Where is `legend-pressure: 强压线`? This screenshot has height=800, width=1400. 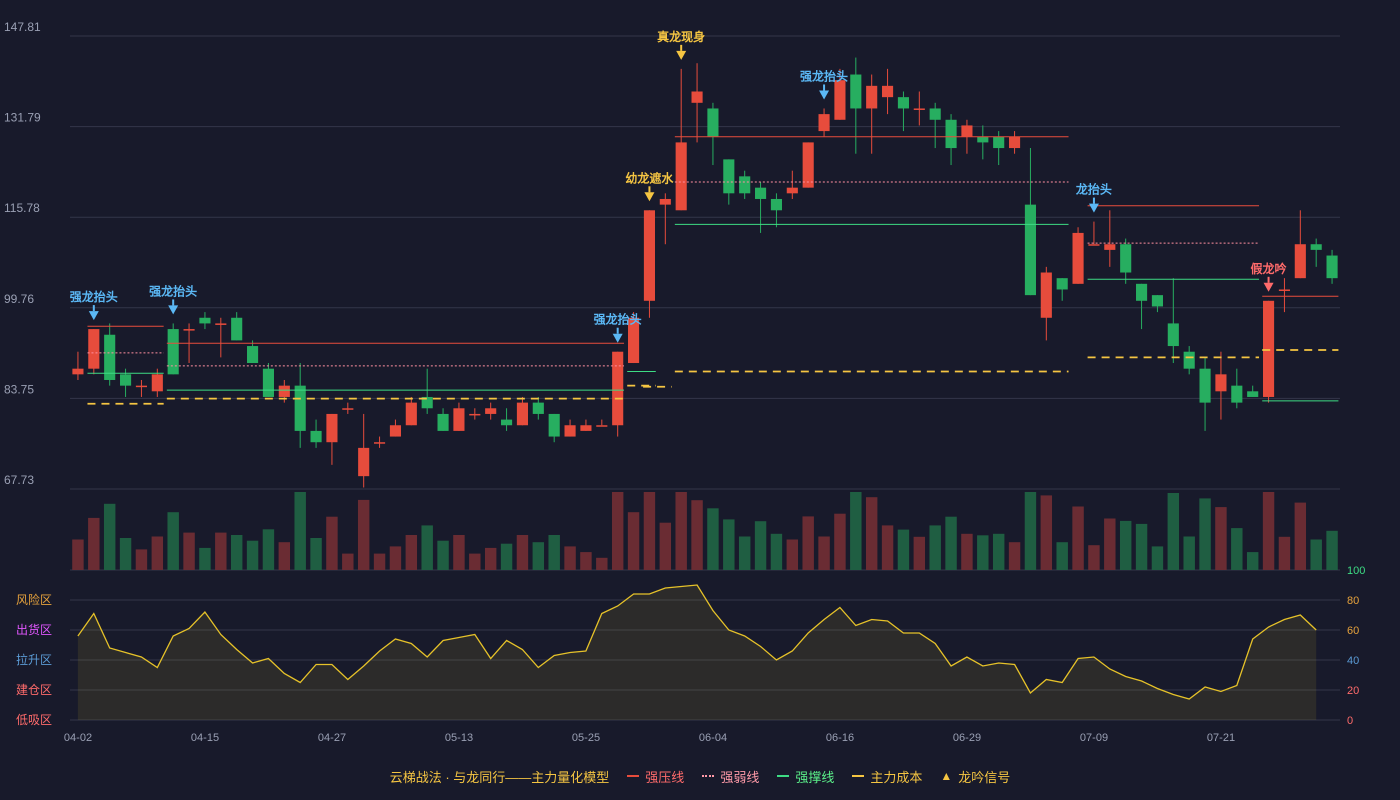 legend-pressure: 强压线 is located at coordinates (655, 776).